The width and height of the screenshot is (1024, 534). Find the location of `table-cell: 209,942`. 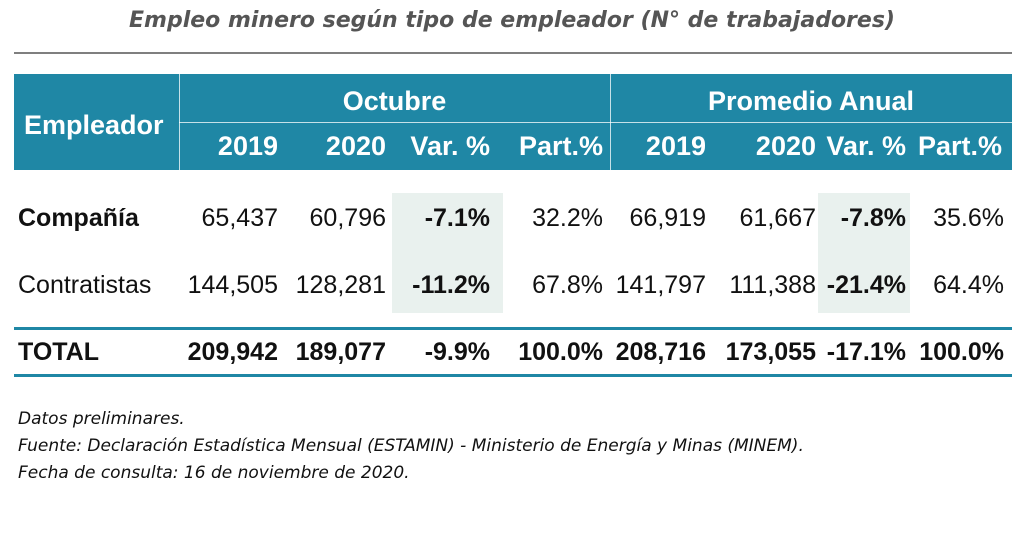

table-cell: 209,942 is located at coordinates (232, 352).